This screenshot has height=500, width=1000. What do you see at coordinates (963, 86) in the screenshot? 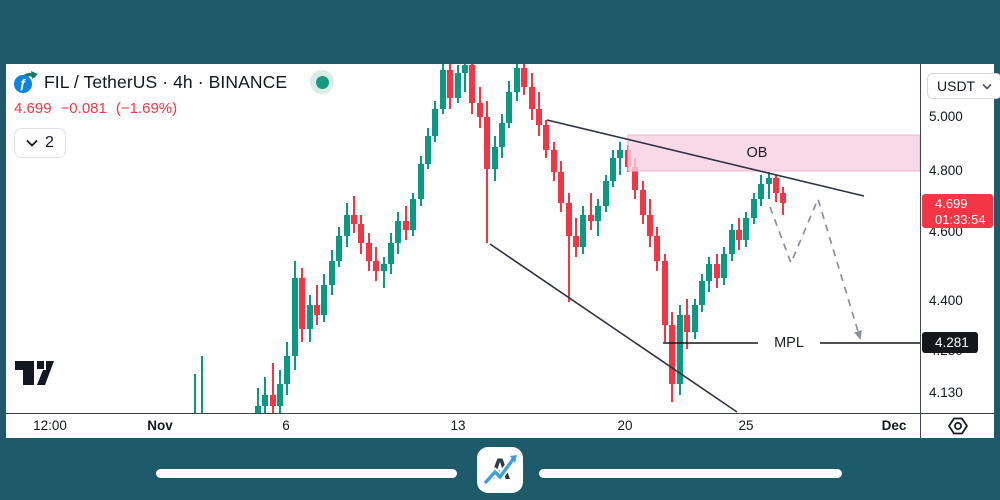
I see `currency-button: USDT` at bounding box center [963, 86].